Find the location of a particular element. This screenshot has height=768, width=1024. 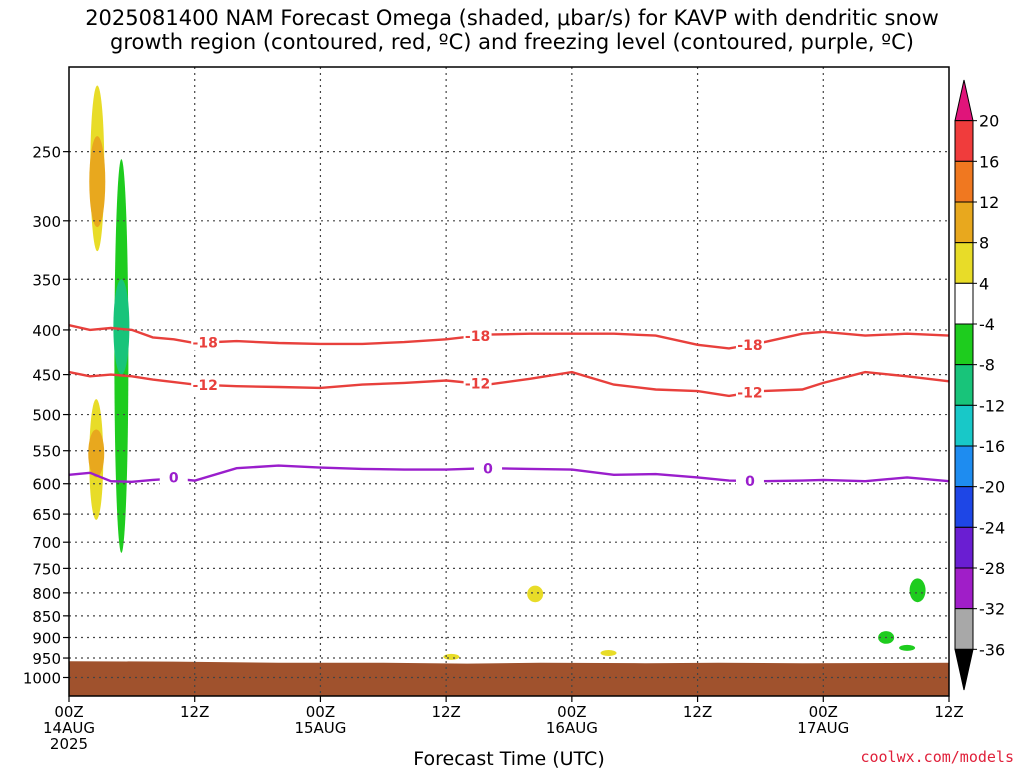

y-tick-label: 500 is located at coordinates (46, 416).